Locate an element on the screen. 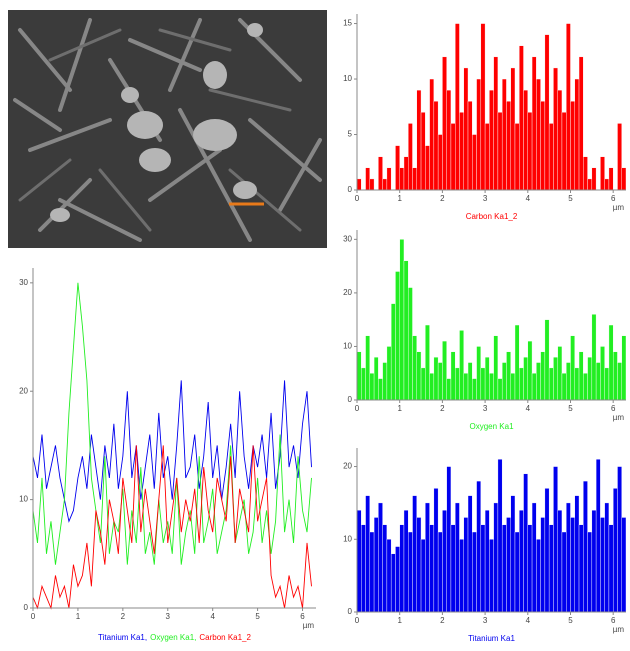 Image resolution: width=630 pixels, height=651 pixels. x-axis-unit: µm is located at coordinates (619, 629).